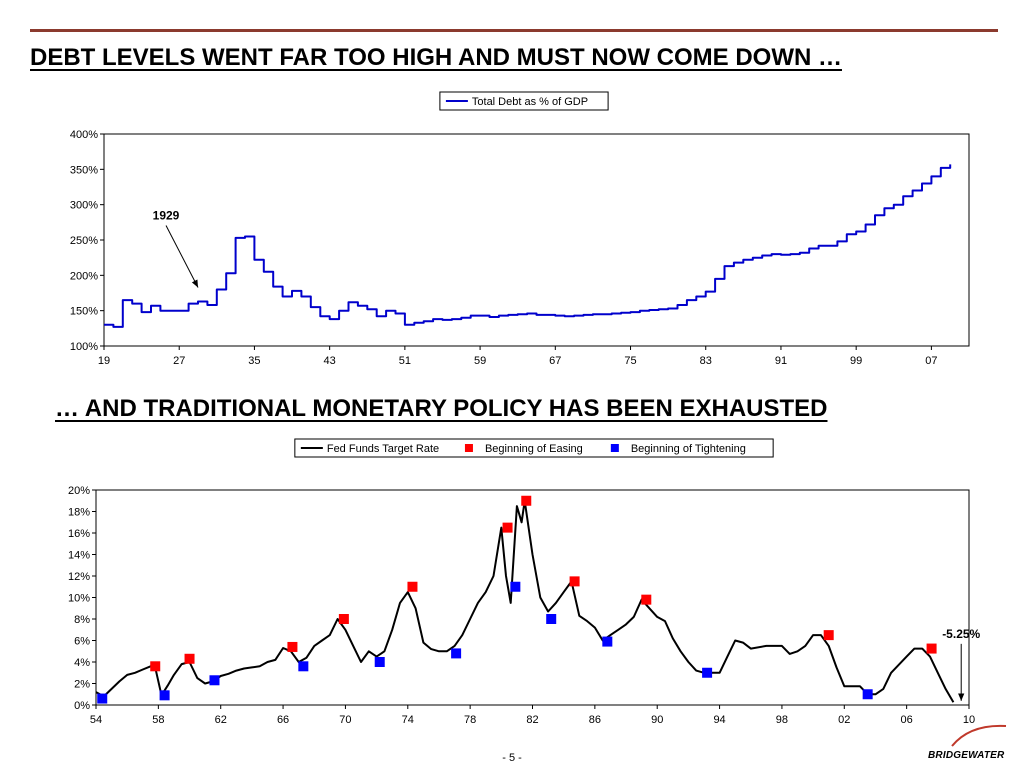 Image resolution: width=1024 pixels, height=768 pixels. I want to click on x-tick-label: 83, so click(706, 361).